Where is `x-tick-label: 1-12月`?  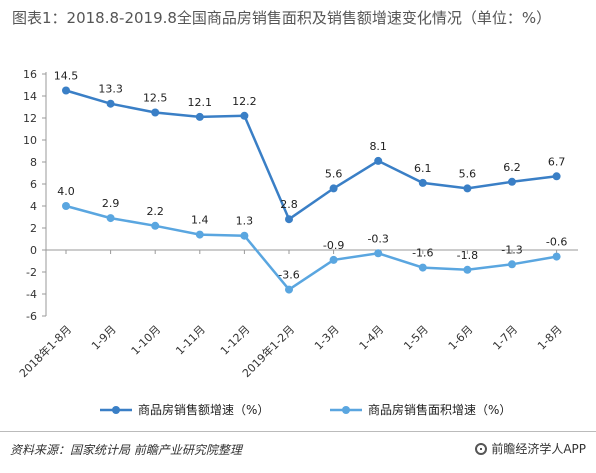
x-tick-label: 1-12月 is located at coordinates (235, 340).